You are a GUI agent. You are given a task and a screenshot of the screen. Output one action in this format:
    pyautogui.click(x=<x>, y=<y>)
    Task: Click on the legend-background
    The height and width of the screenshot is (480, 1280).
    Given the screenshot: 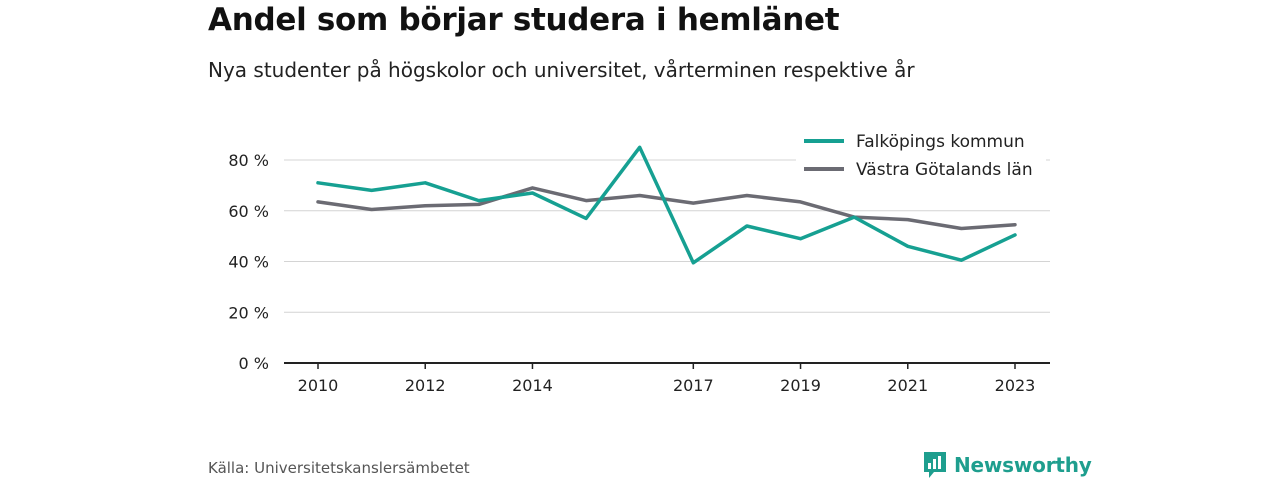 What is the action you would take?
    pyautogui.click(x=921, y=155)
    